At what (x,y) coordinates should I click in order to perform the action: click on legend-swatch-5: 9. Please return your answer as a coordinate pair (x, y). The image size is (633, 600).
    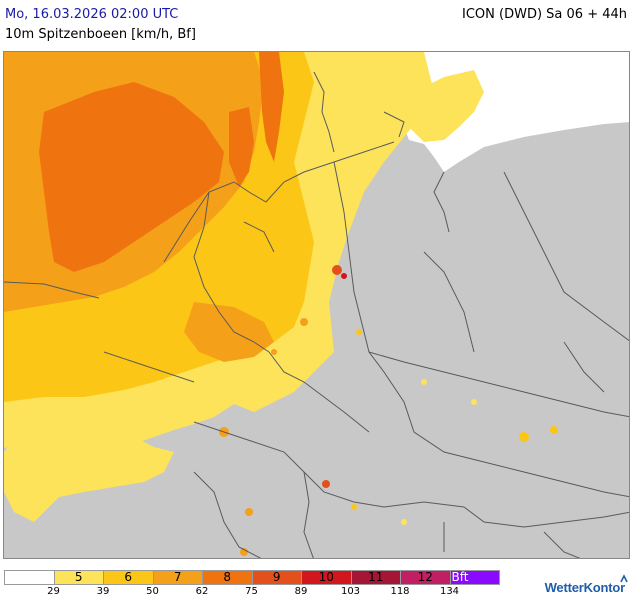
    Looking at the image, I should click on (276, 577).